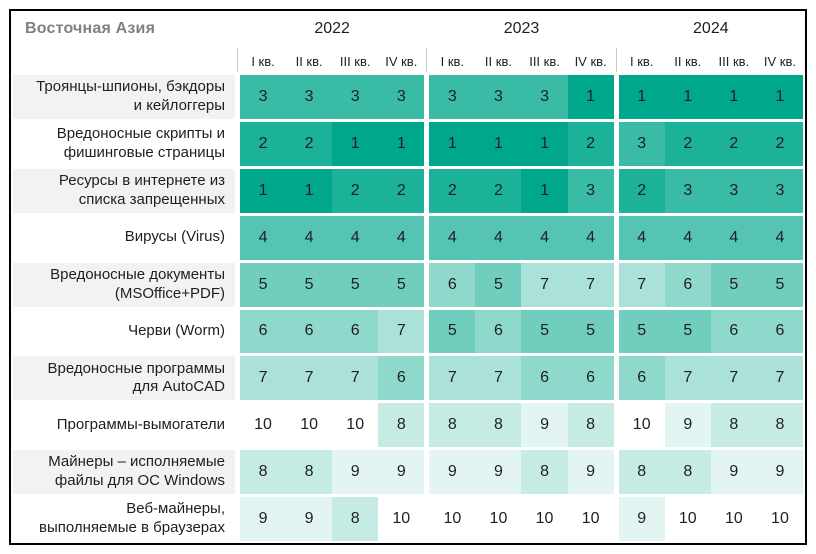 The height and width of the screenshot is (554, 816). Describe the element at coordinates (176, 331) in the screenshot. I see `row-label-line: Черви (Worm)` at that location.